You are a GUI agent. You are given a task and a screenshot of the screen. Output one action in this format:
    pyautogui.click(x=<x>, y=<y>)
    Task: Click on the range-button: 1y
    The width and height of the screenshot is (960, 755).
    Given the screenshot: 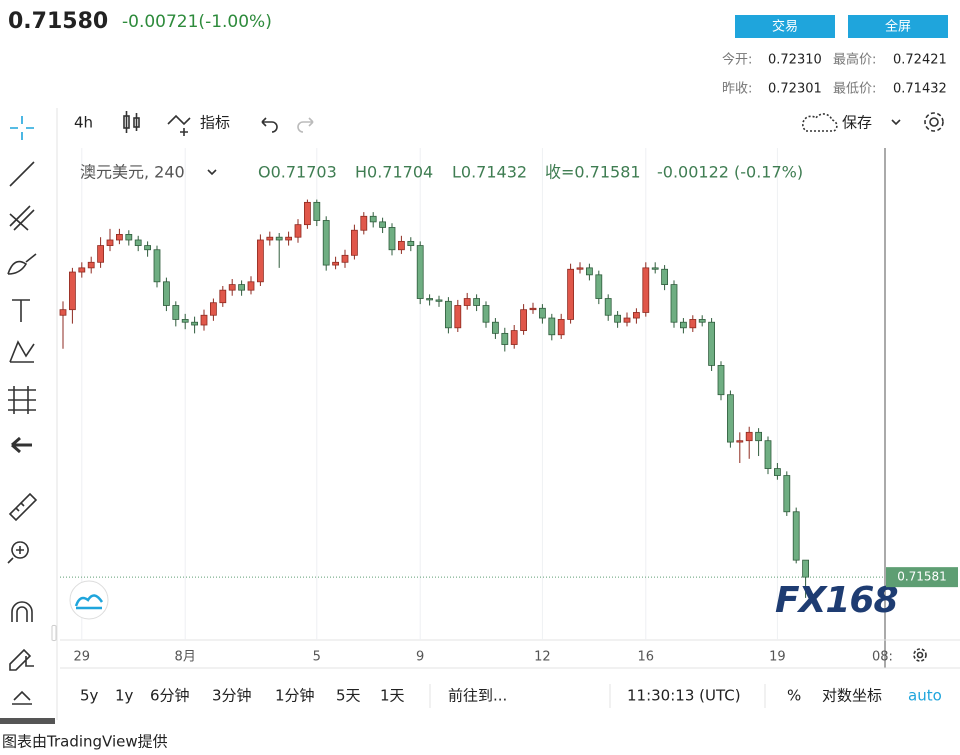 What is the action you would take?
    pyautogui.click(x=124, y=696)
    